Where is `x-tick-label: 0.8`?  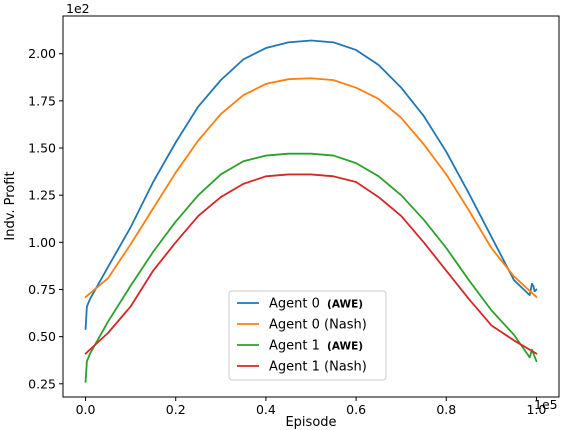
x-tick-label: 0.8 is located at coordinates (446, 409).